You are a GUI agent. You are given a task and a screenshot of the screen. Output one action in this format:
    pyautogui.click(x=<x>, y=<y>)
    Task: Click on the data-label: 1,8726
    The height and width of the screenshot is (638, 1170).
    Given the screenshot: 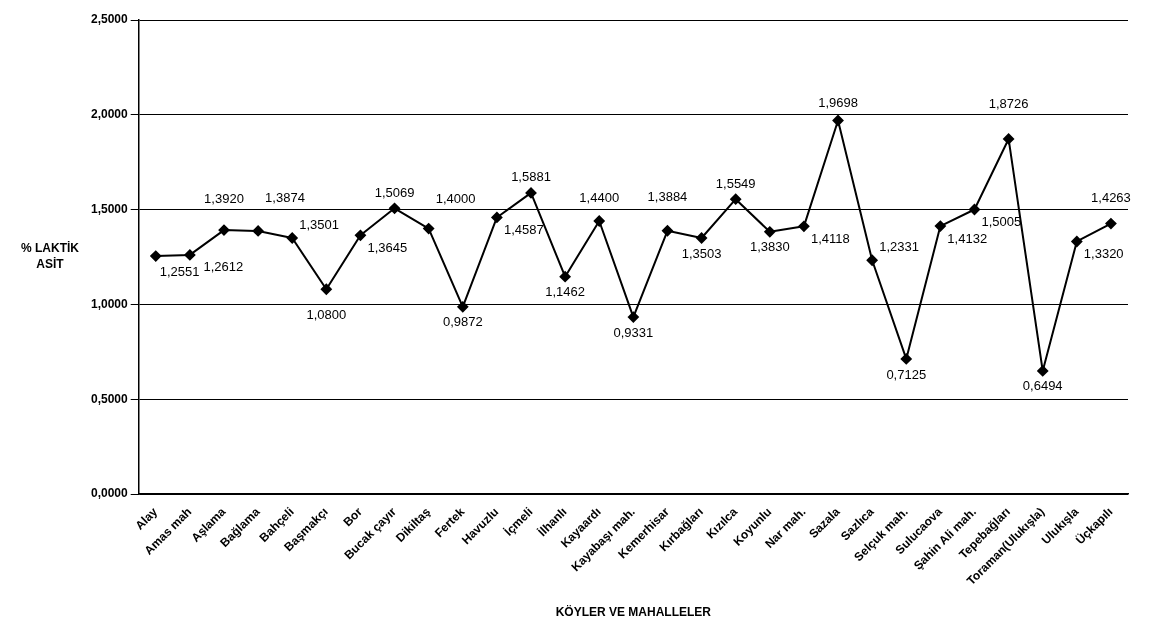 What is the action you would take?
    pyautogui.click(x=1008, y=103)
    